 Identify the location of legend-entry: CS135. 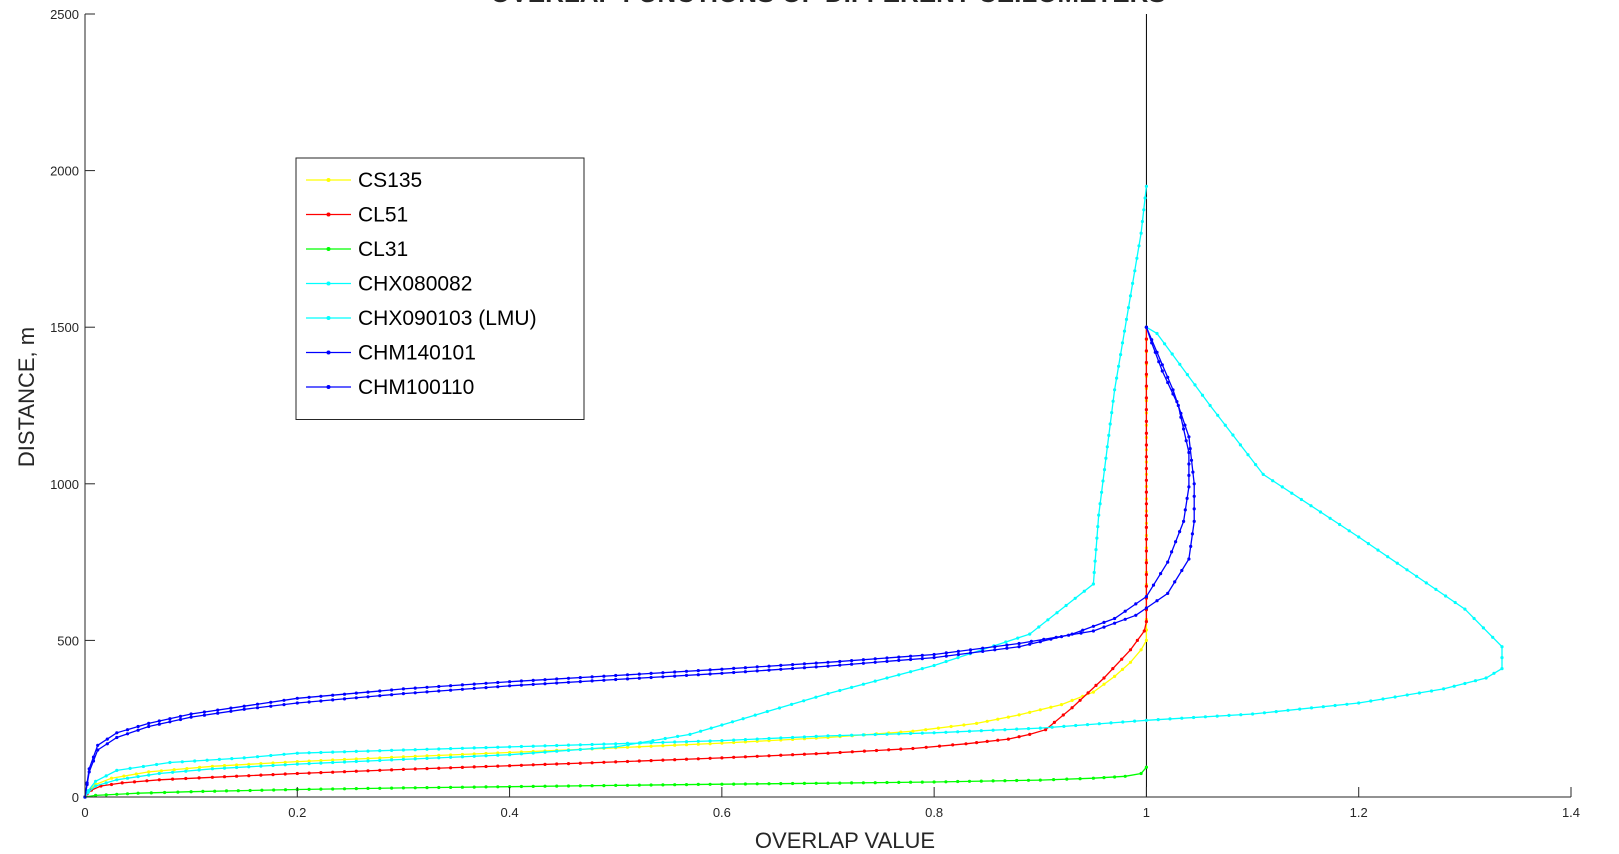
(364, 180).